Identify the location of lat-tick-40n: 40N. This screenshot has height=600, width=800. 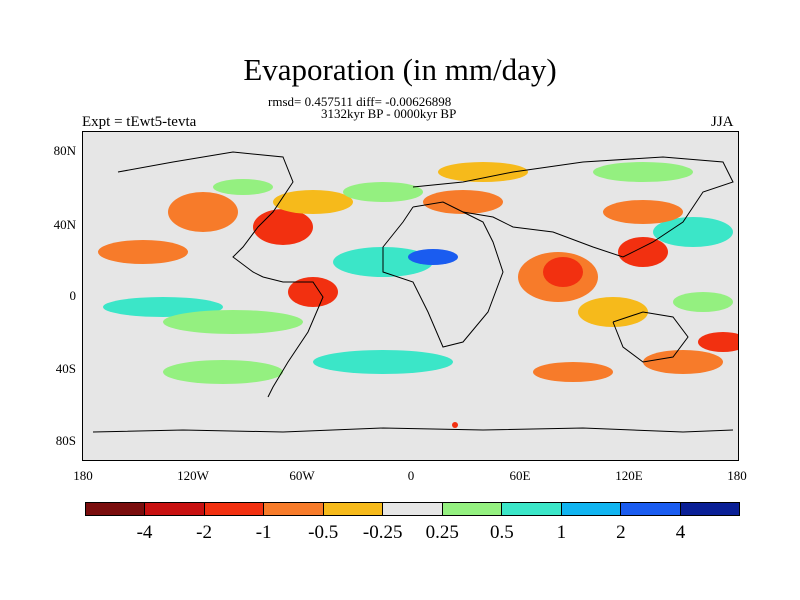
(64, 224).